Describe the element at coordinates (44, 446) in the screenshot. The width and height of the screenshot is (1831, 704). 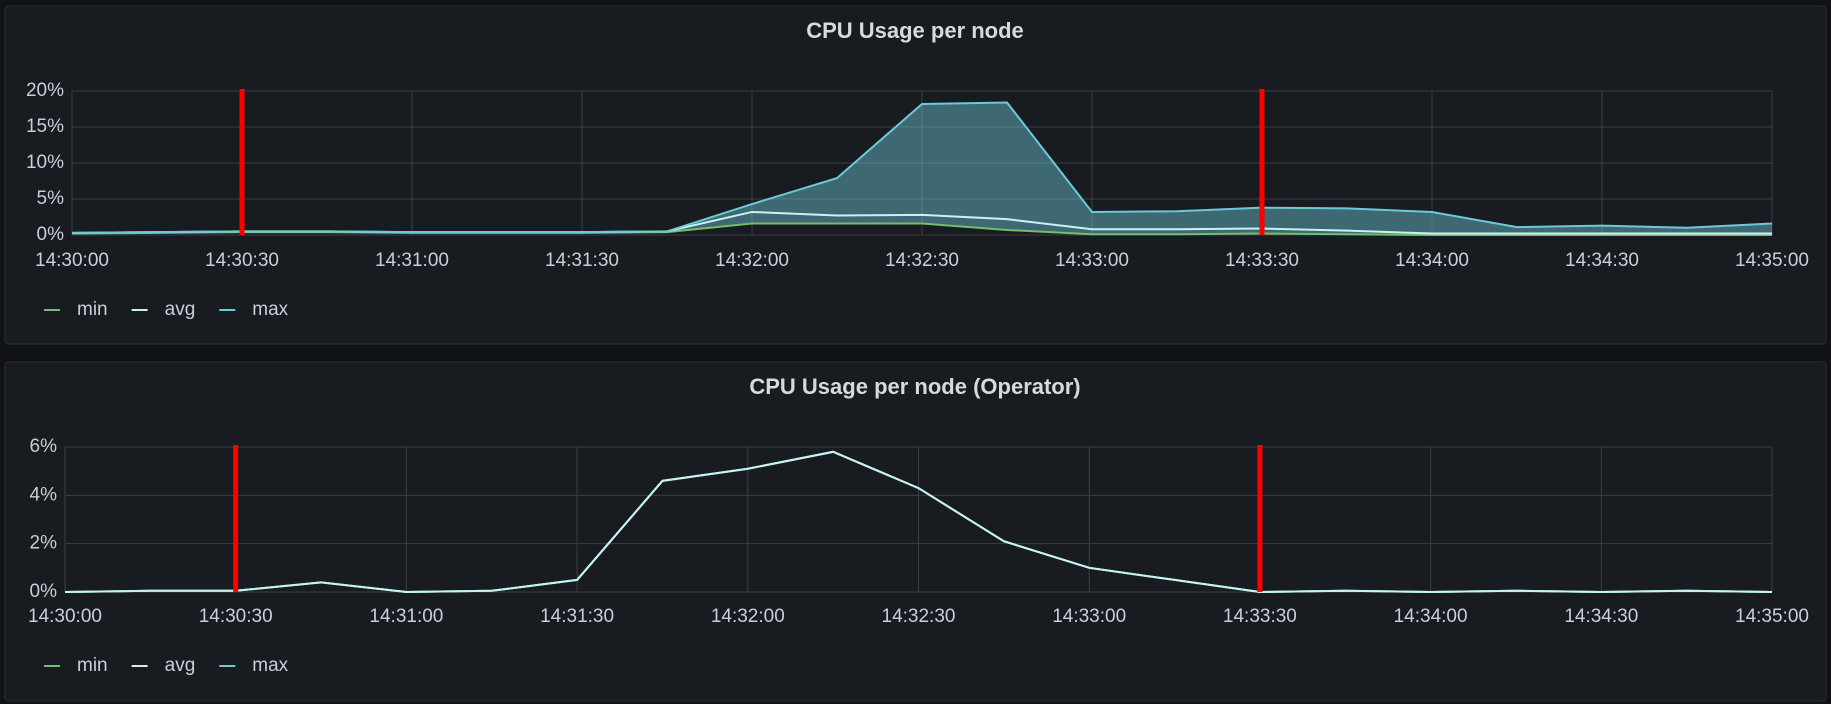
I see `y-tick-label: 6%` at that location.